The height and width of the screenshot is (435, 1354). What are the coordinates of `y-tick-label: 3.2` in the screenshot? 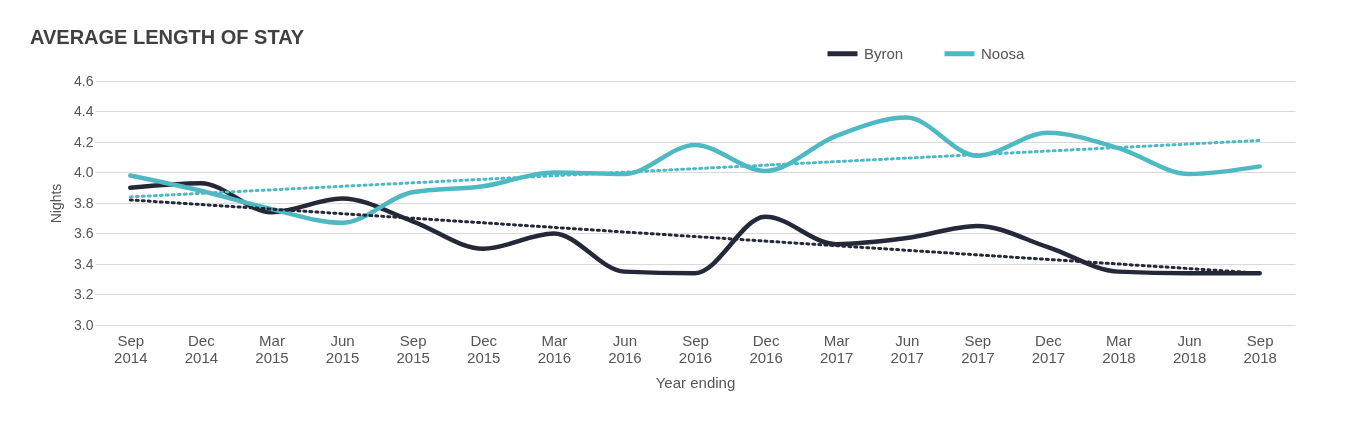 It's located at (84, 294).